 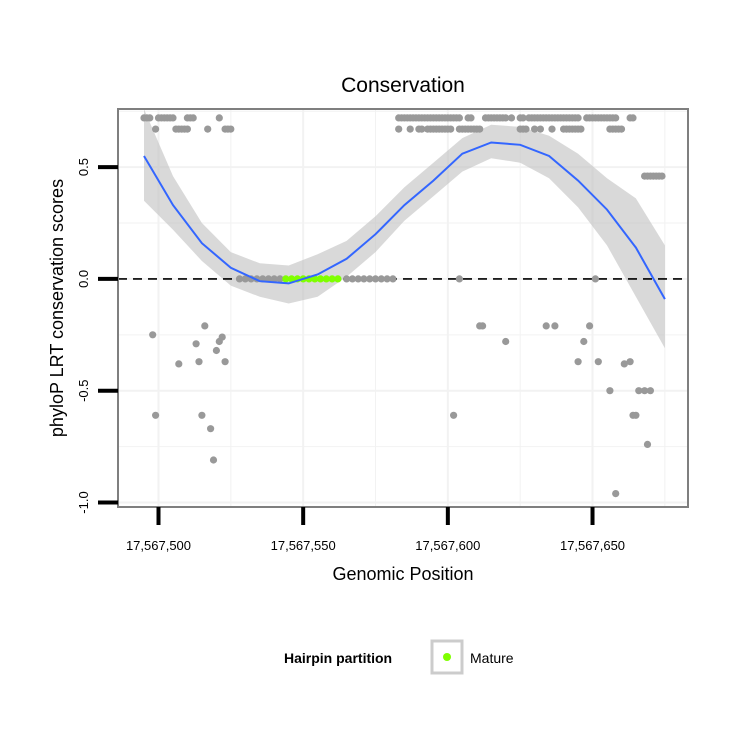 I want to click on legend-key-box, so click(x=447, y=657).